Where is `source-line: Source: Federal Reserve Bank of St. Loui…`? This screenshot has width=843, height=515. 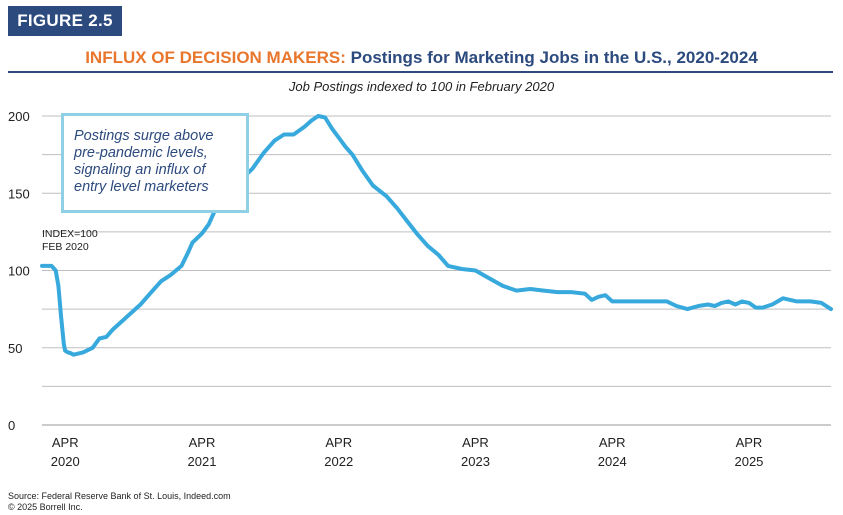
source-line: Source: Federal Reserve Bank of St. Loui… is located at coordinates (119, 496).